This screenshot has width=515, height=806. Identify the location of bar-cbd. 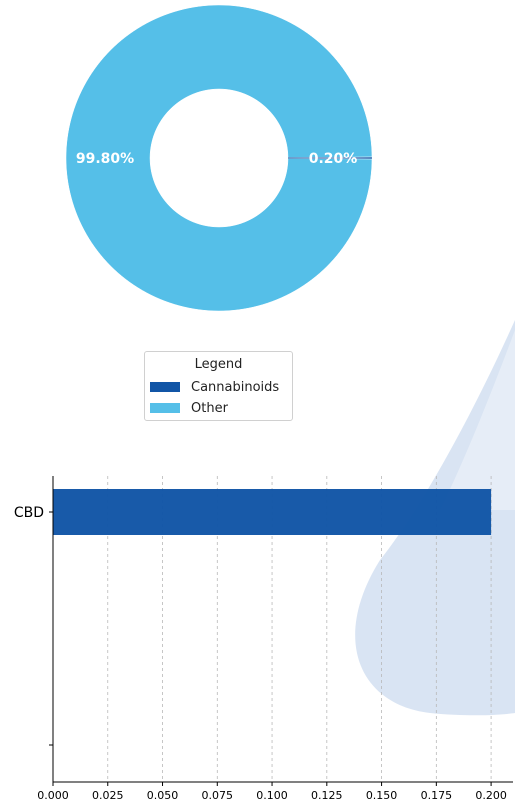
(272, 512).